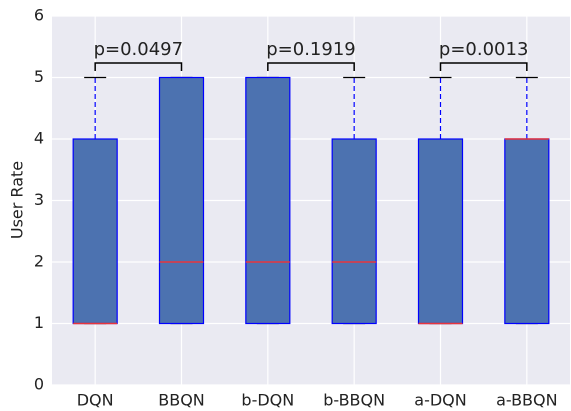  I want to click on y-tick-label: 2, so click(39, 261).